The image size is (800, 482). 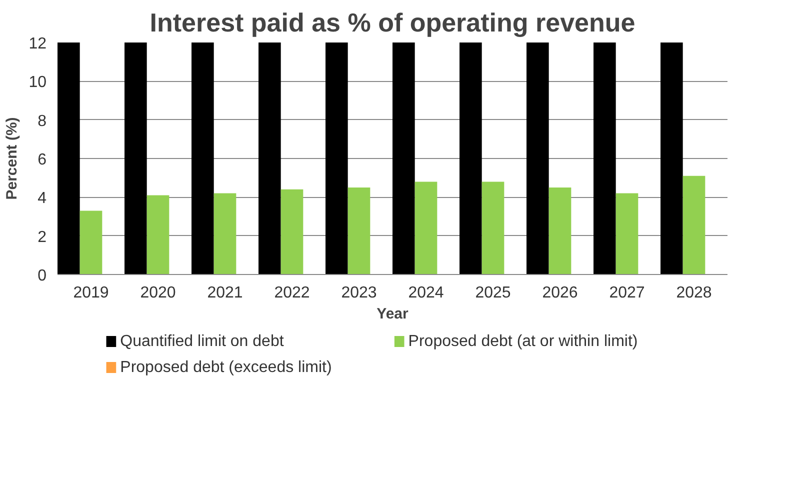 I want to click on y-tick-label: 6, so click(x=42, y=160).